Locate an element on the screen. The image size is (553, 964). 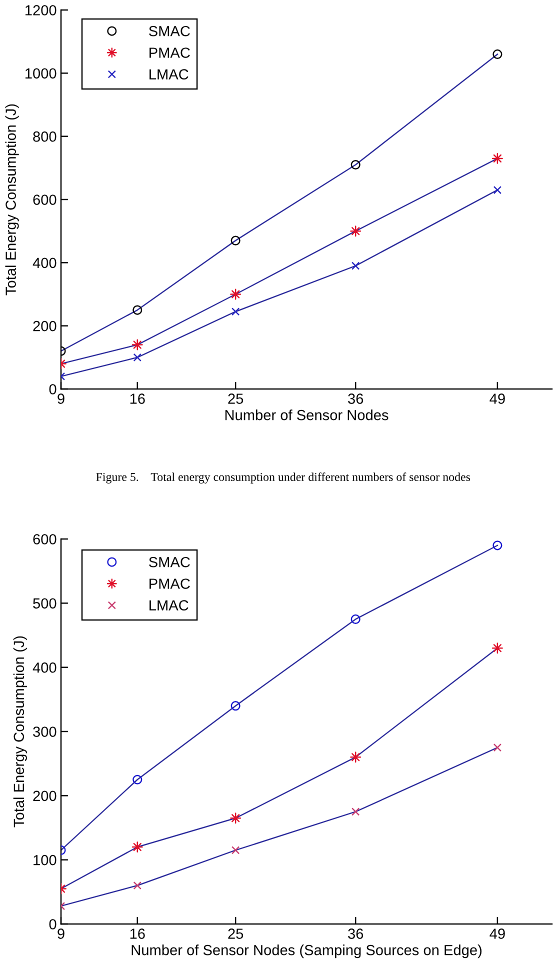
y-tick-label: 1000 is located at coordinates (41, 73).